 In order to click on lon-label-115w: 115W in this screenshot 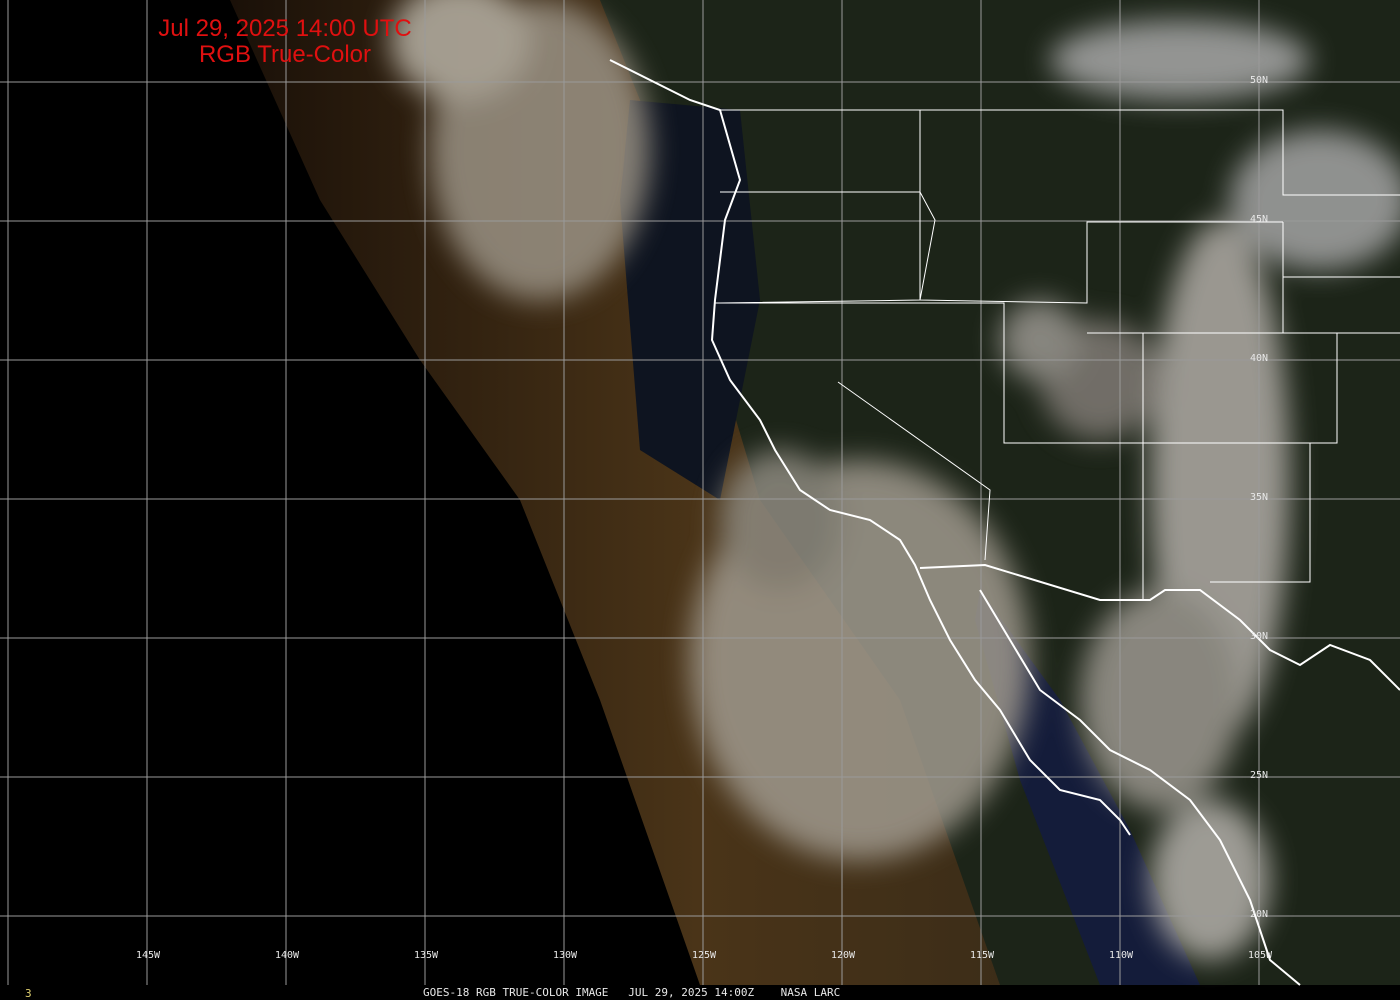, I will do `click(982, 955)`.